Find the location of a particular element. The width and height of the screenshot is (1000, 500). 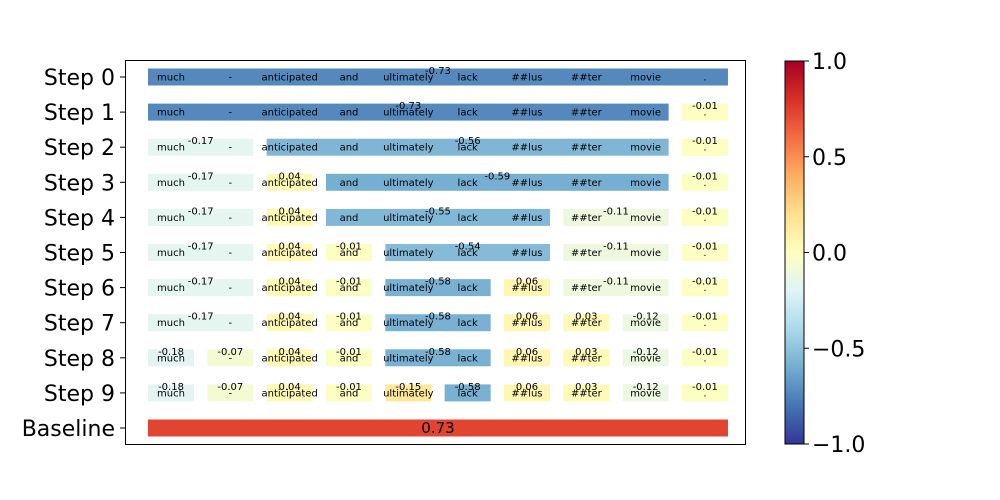

colorbar-gradient is located at coordinates (794, 252).